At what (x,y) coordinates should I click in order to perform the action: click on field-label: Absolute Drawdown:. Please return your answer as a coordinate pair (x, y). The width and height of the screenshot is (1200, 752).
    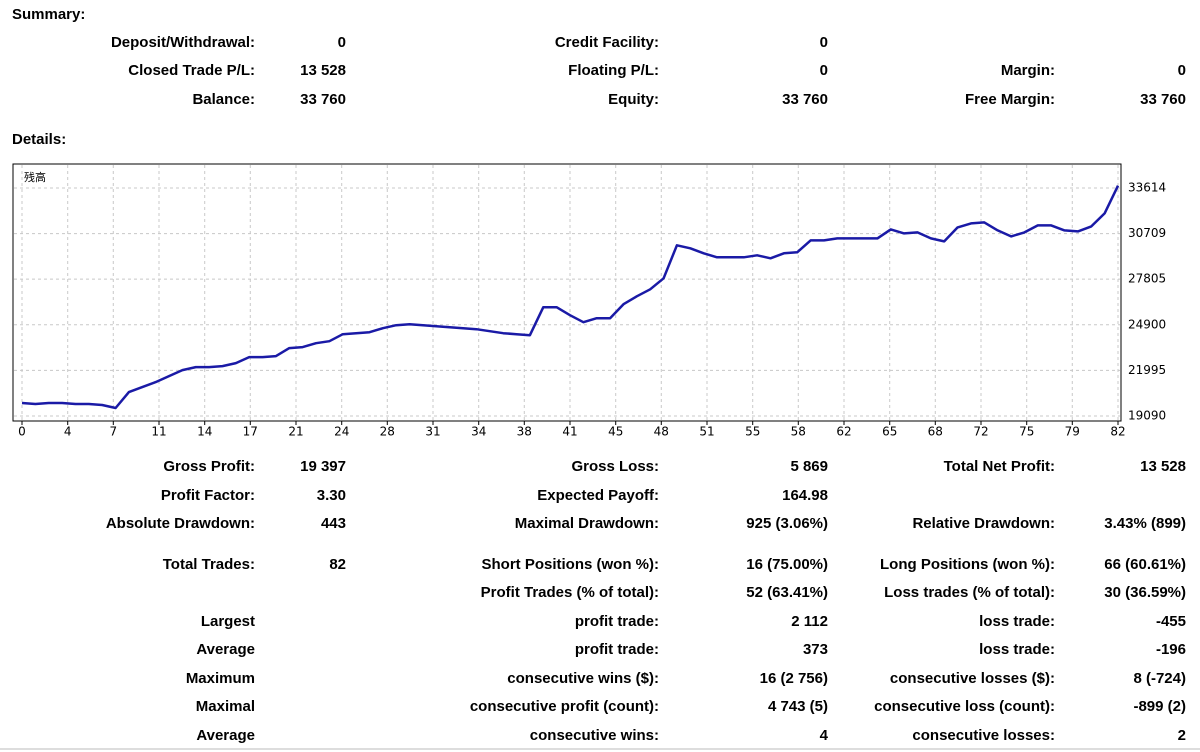
    Looking at the image, I should click on (180, 523).